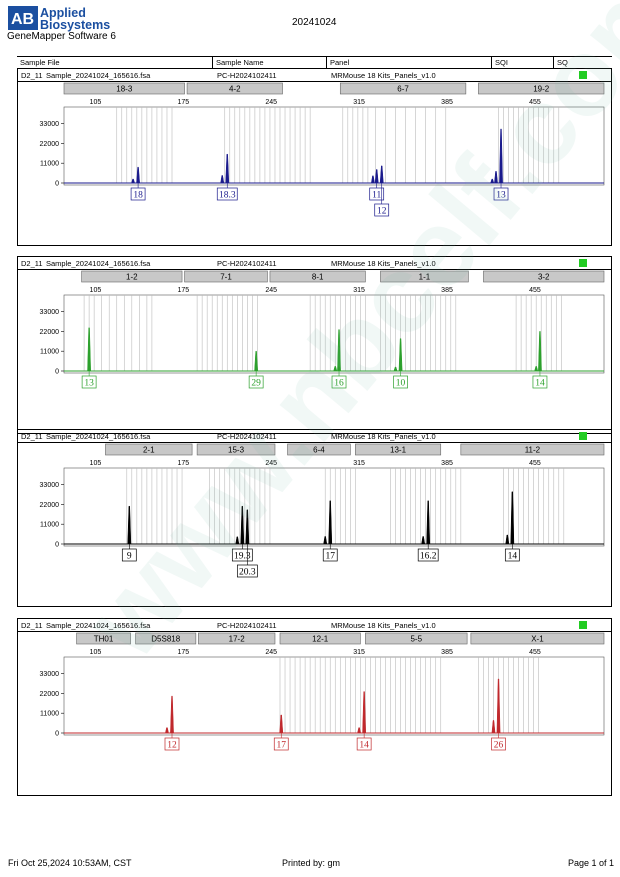 Image resolution: width=620 pixels, height=877 pixels. I want to click on row-id: D2_11, so click(32, 75).